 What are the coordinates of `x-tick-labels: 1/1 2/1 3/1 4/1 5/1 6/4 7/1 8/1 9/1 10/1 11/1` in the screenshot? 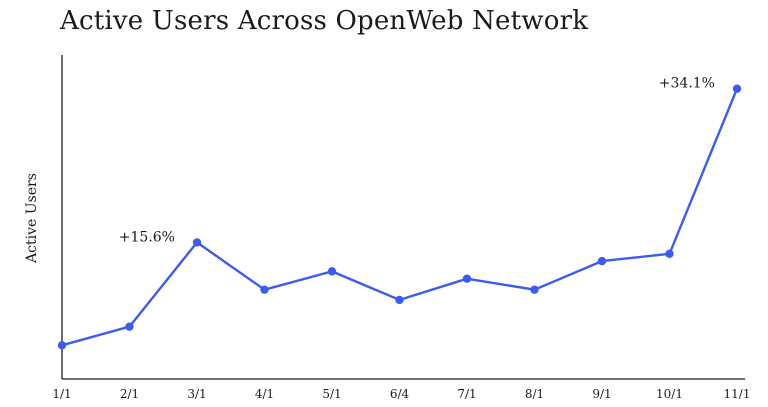 It's located at (401, 394).